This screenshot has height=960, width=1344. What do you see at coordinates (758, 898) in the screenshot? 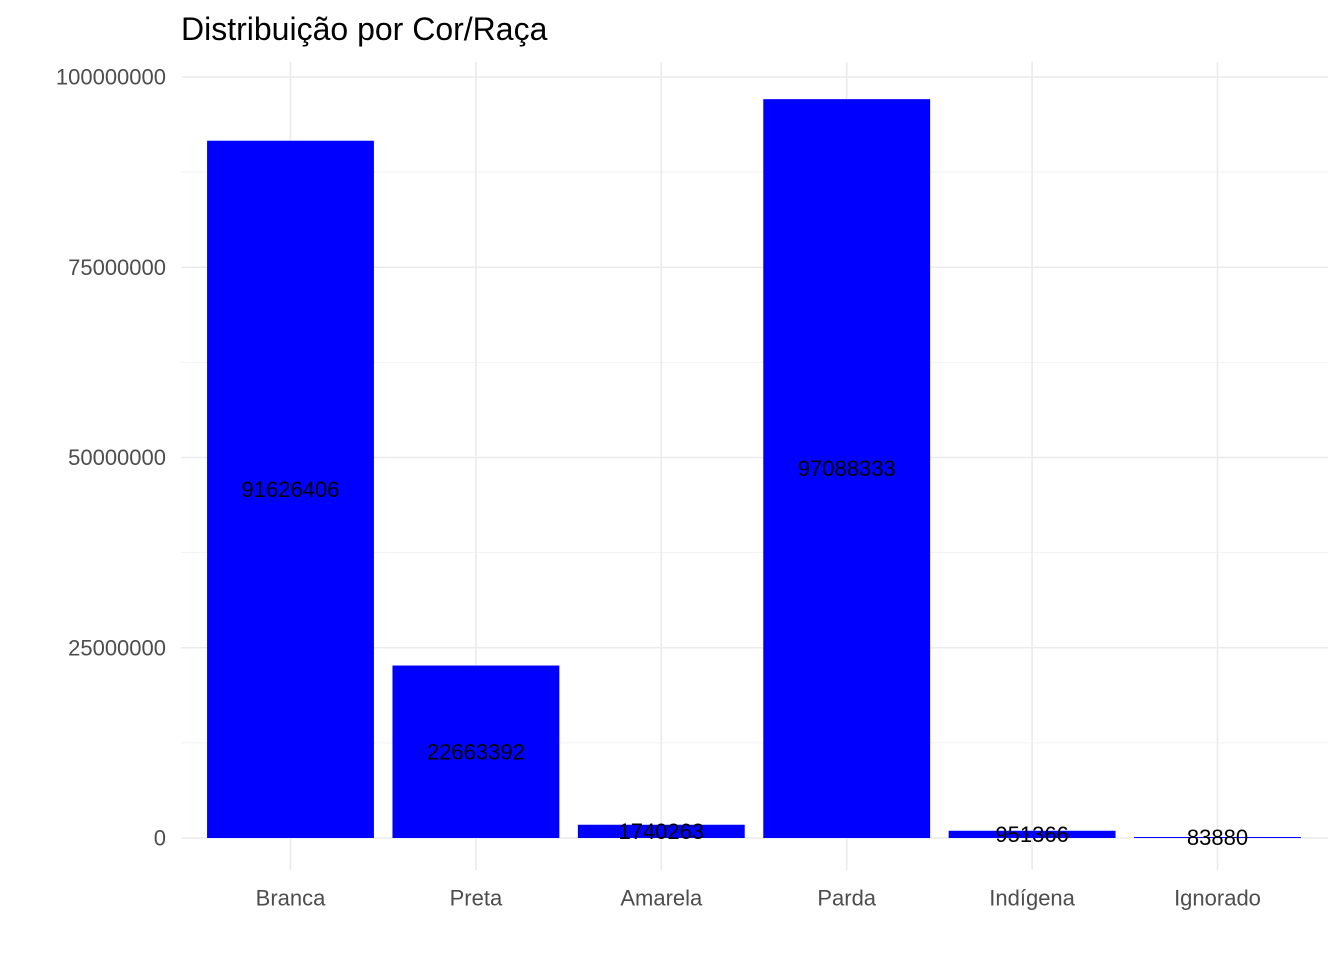
I see `x-axis: Branca Preta Amarela Parda Indígena Ignorado` at bounding box center [758, 898].